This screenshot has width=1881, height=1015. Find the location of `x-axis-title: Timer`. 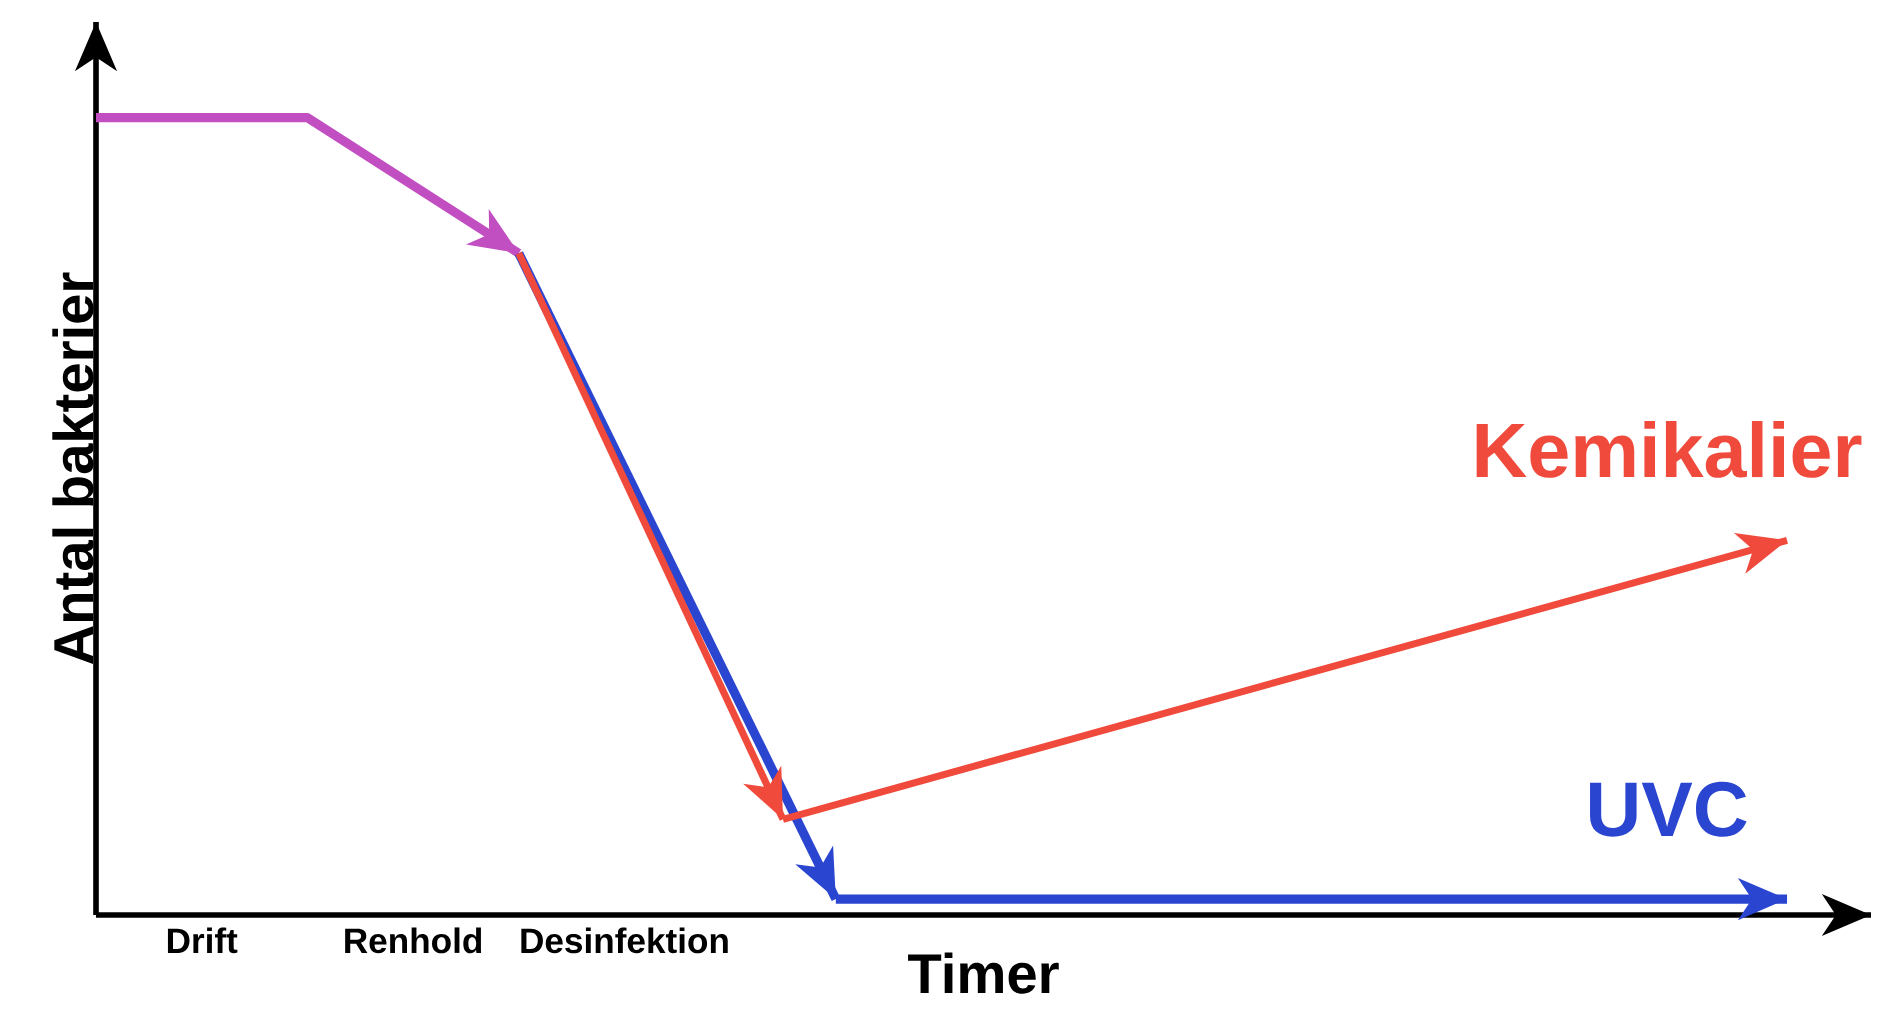

x-axis-title: Timer is located at coordinates (983, 973).